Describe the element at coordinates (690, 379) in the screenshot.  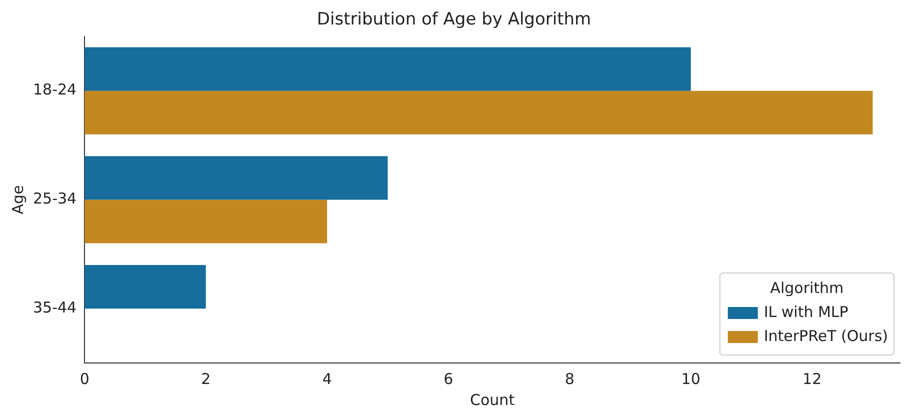
I see `x-tick-label: 10` at that location.